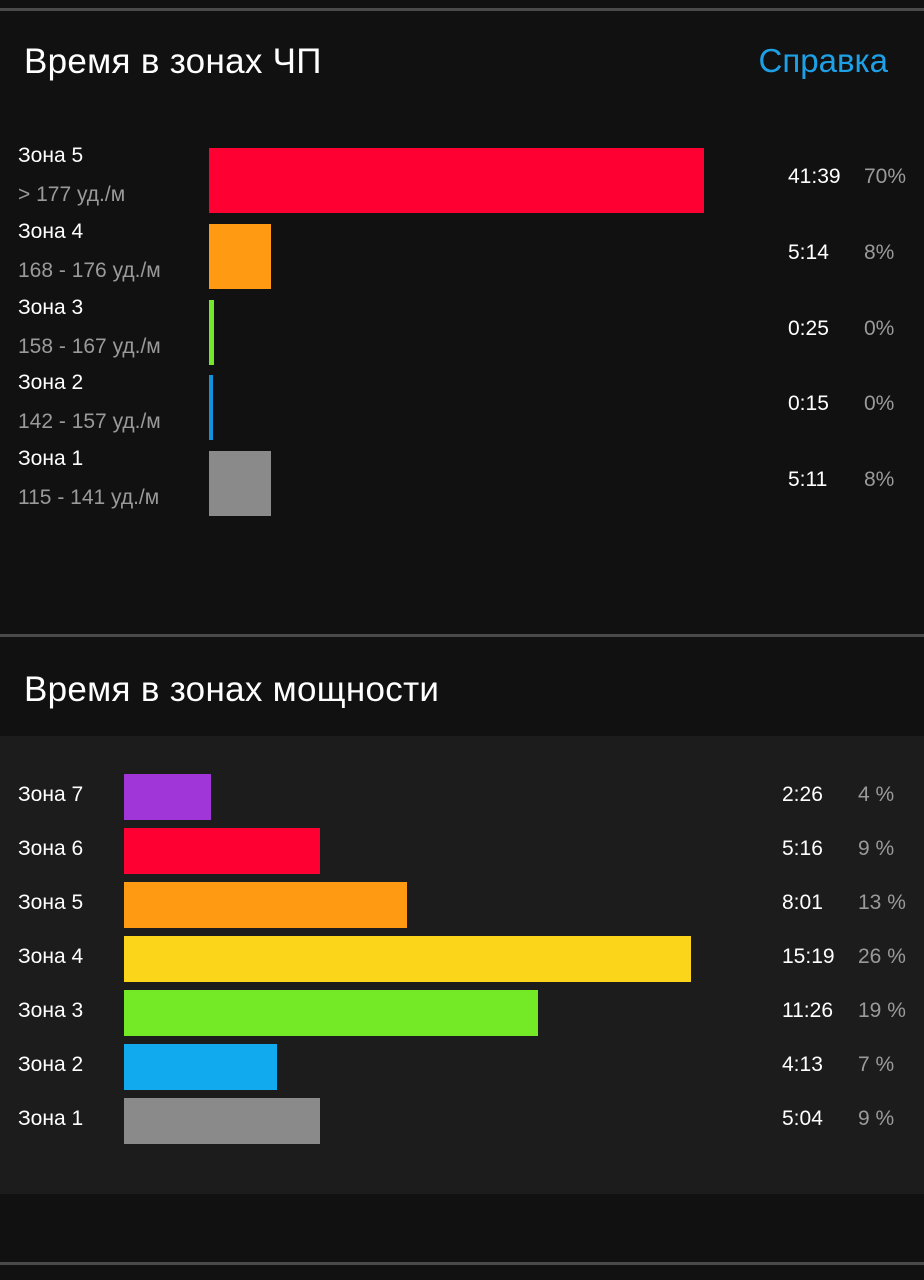 This screenshot has height=1280, width=924. What do you see at coordinates (462, 481) in the screenshot?
I see `hr-zone-row: Зона 1 115 - 141 уд./м 5:11 8%` at bounding box center [462, 481].